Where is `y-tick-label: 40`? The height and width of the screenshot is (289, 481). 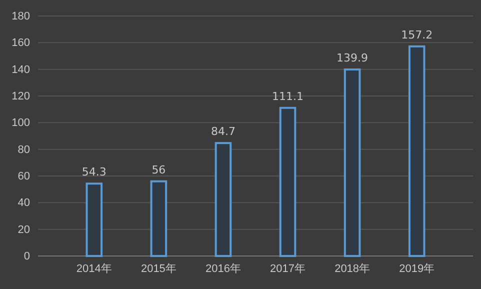
y-tick-label: 40 is located at coordinates (24, 203).